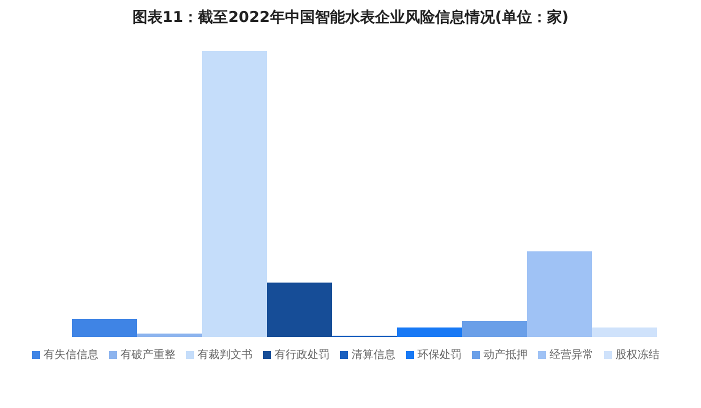  What do you see at coordinates (506, 354) in the screenshot?
I see `legend-label: 动产抵押` at bounding box center [506, 354].